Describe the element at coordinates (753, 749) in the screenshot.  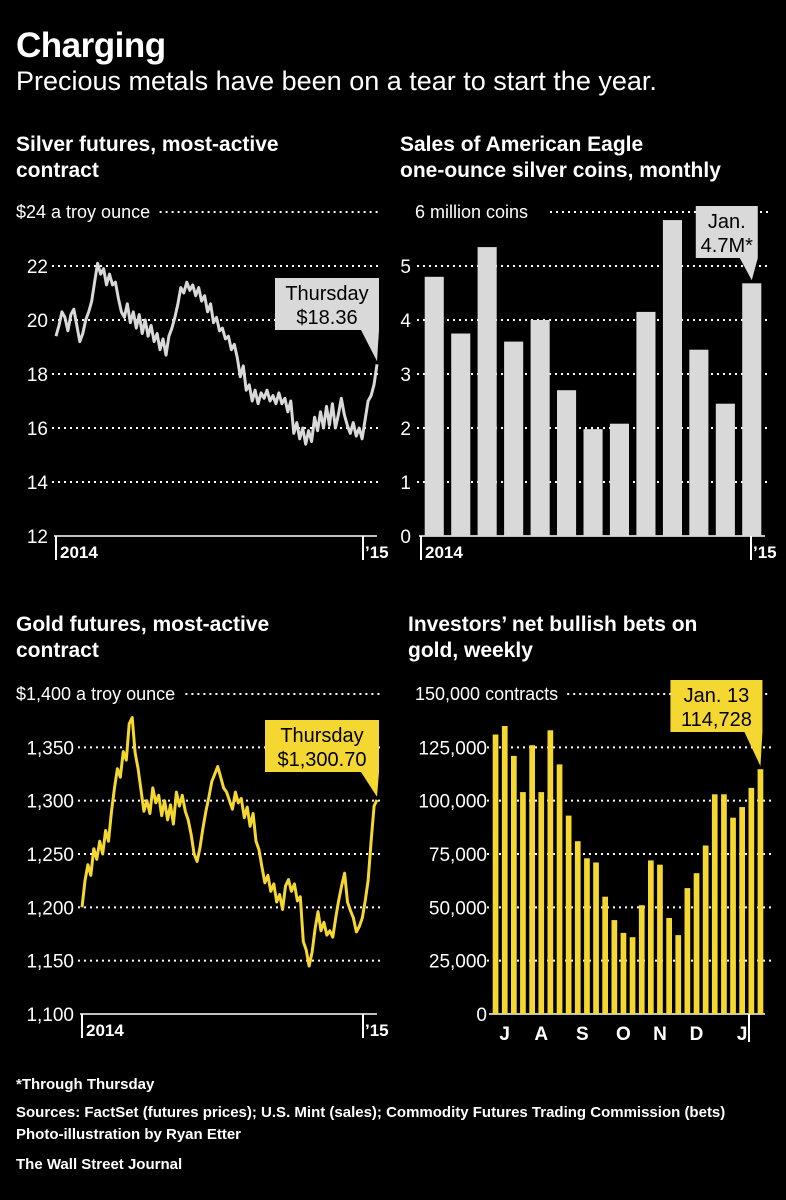
I see `gold-net-bullish-bets-callout-pointer` at that location.